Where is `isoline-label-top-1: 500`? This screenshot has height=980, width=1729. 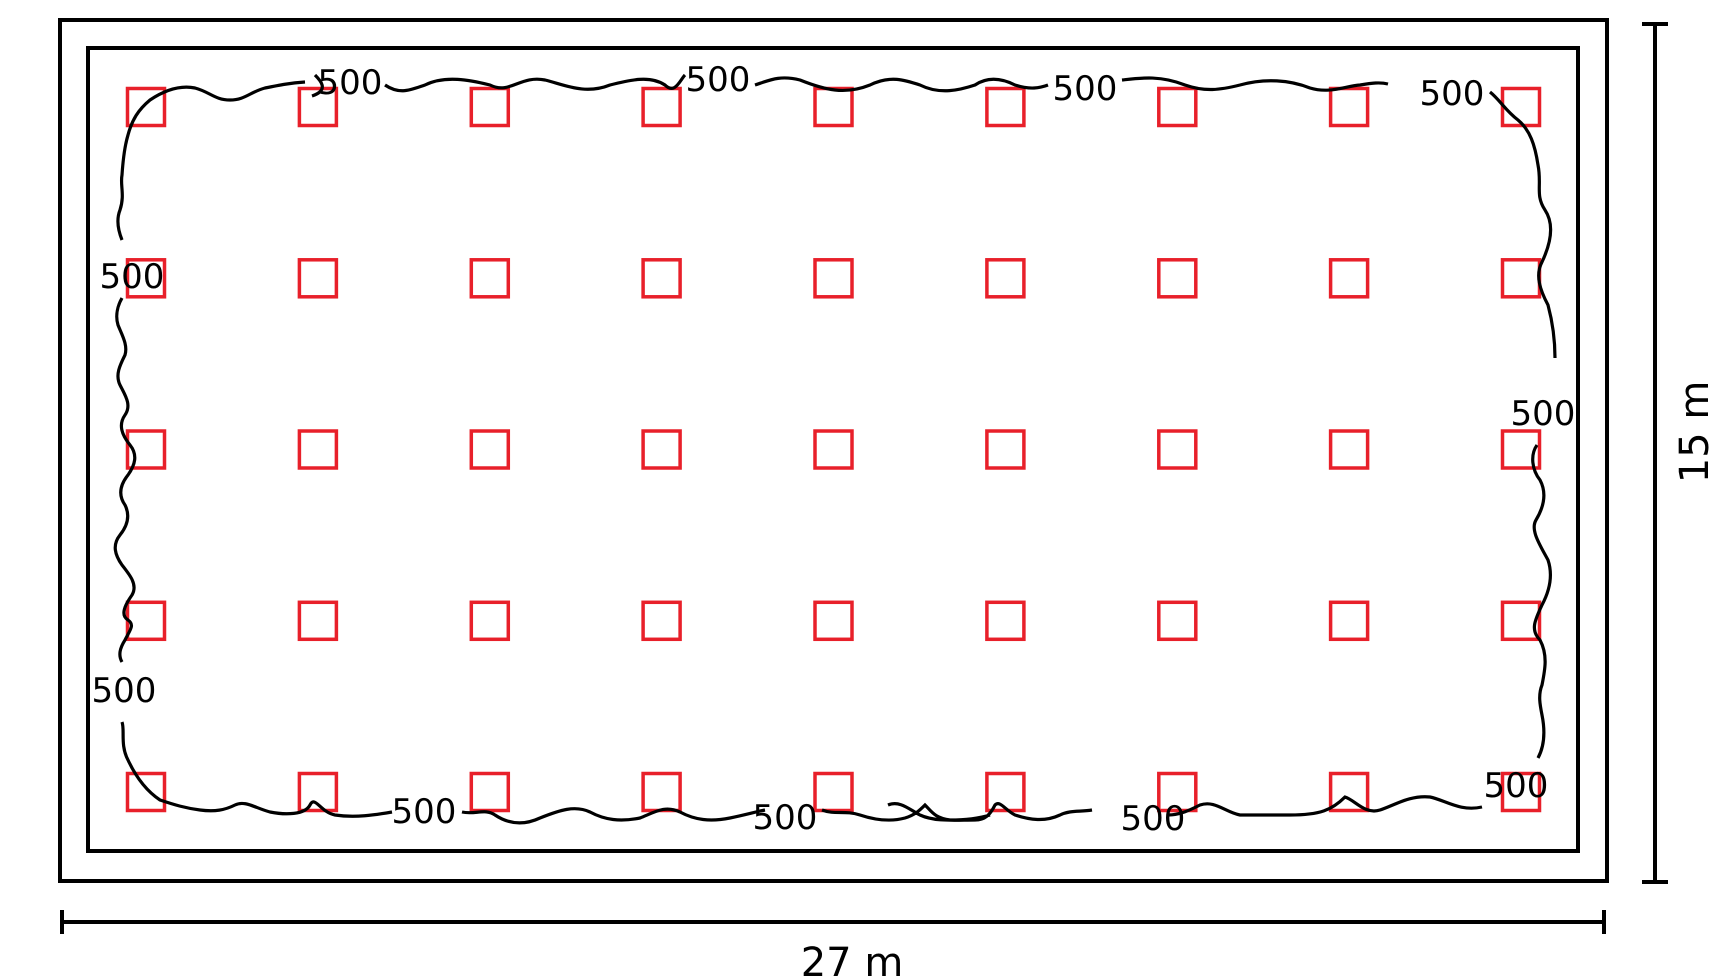
isoline-label-top-1: 500 is located at coordinates (350, 83).